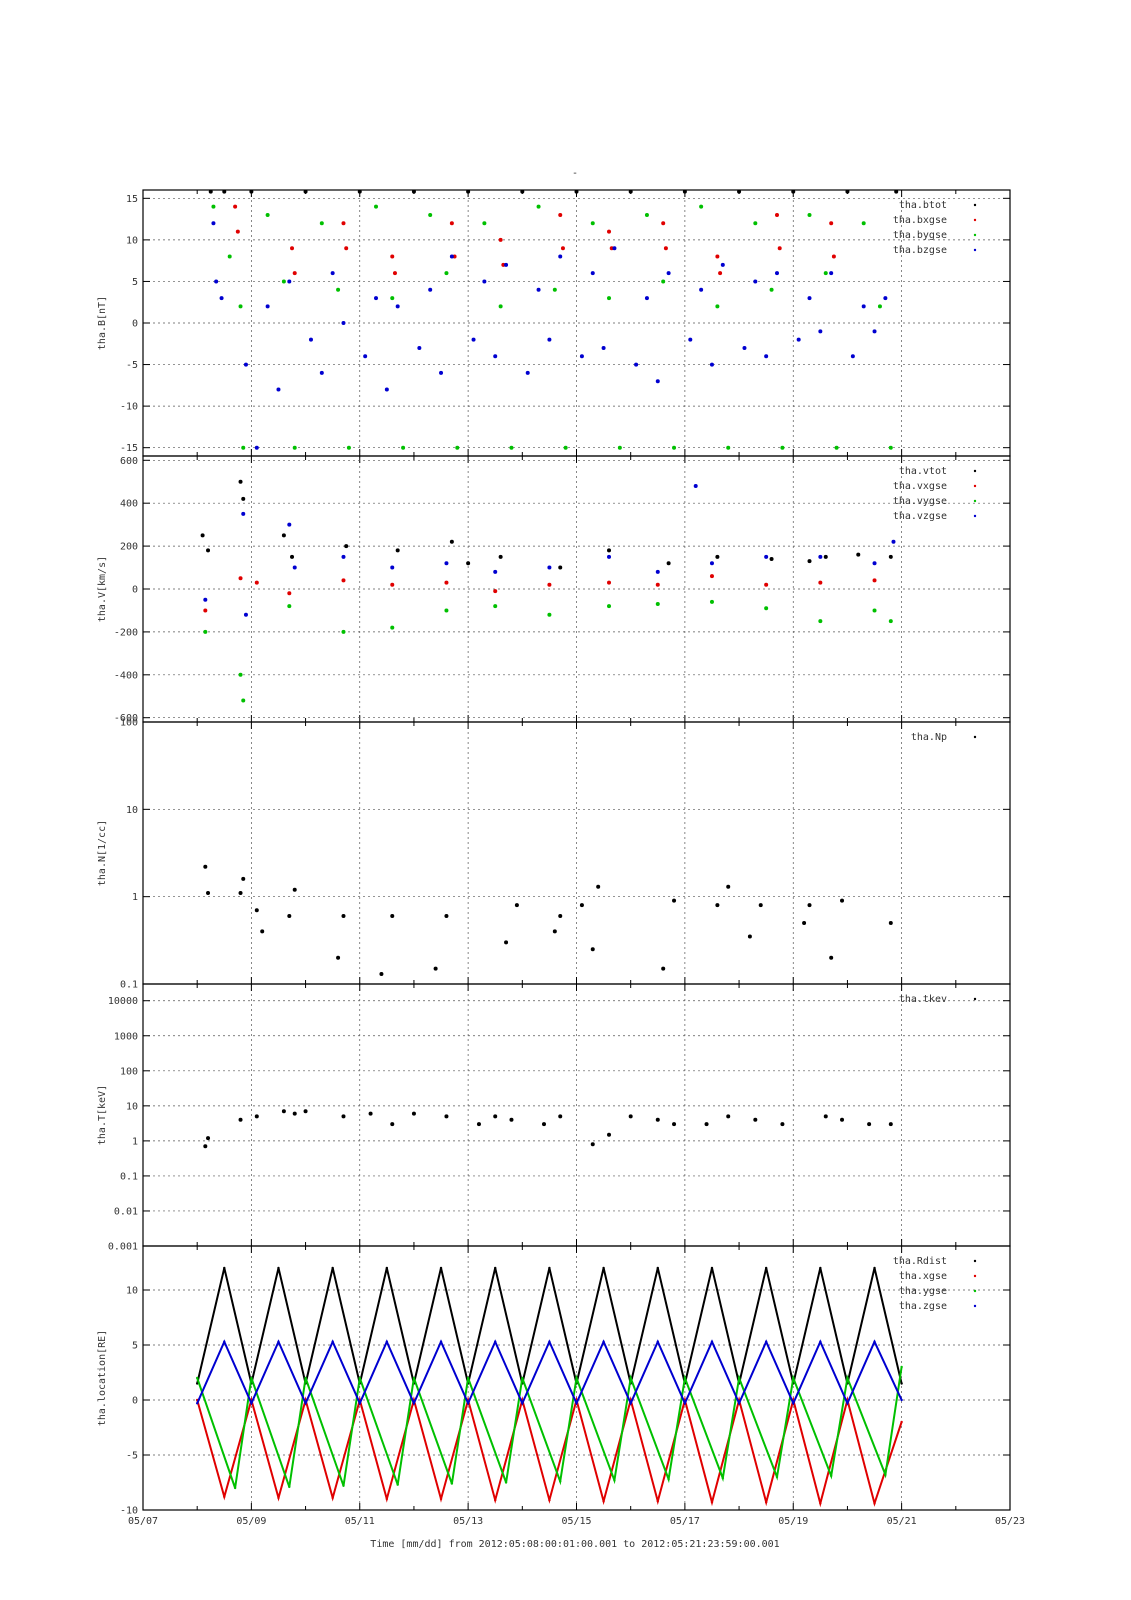  What do you see at coordinates (923, 471) in the screenshot?
I see `legend-label: tha.vtot` at bounding box center [923, 471].